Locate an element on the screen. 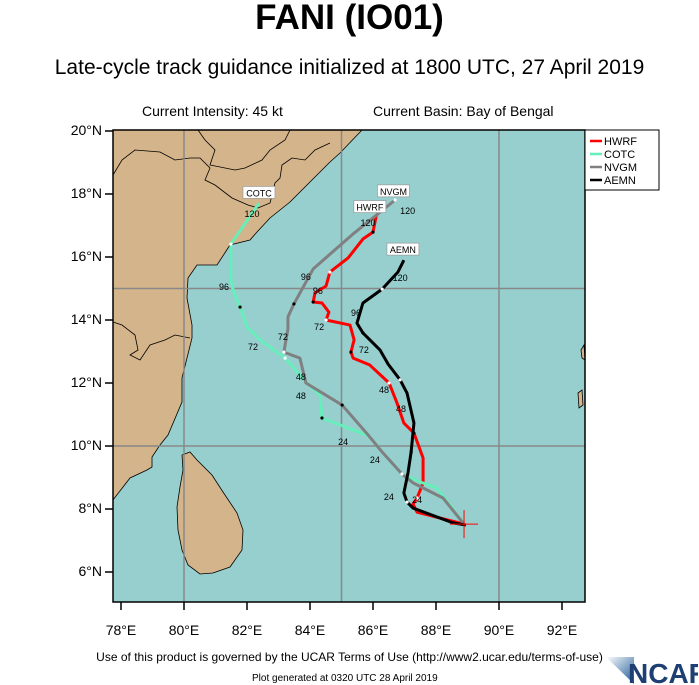  legend-label: COTC is located at coordinates (619, 155).